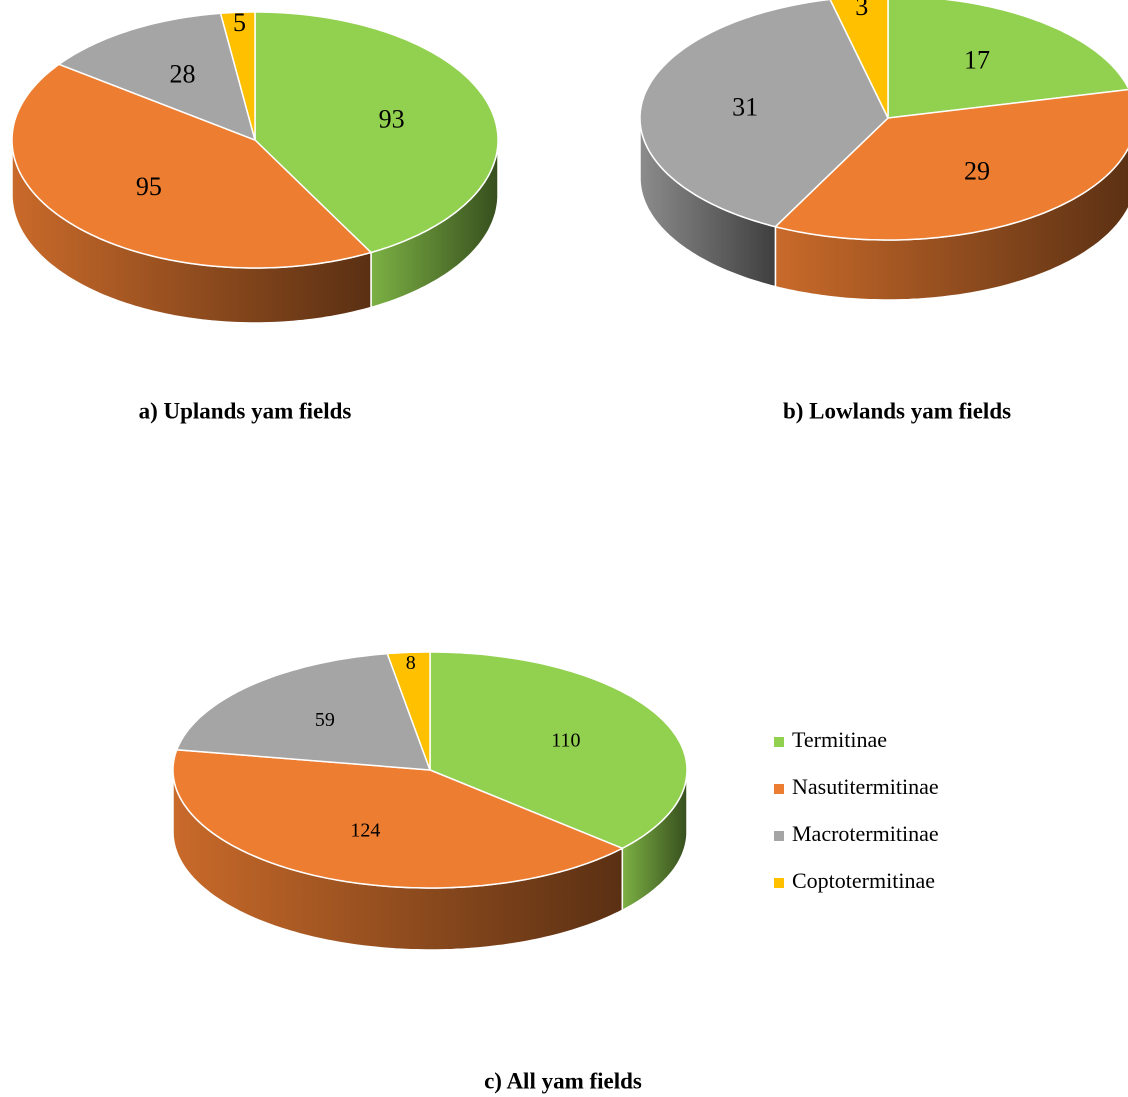 Image resolution: width=1128 pixels, height=1097 pixels. Describe the element at coordinates (565, 741) in the screenshot. I see `data-label: 110` at that location.